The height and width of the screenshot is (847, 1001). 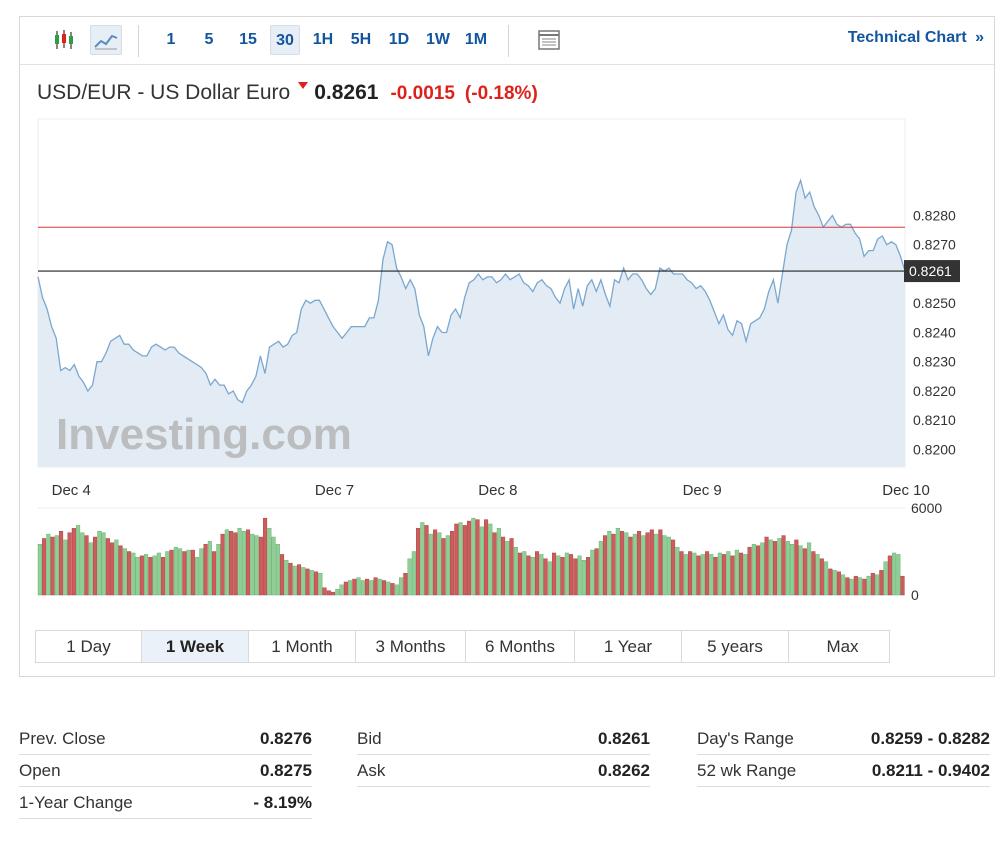 I want to click on volume-tick-label: 0, so click(x=915, y=595).